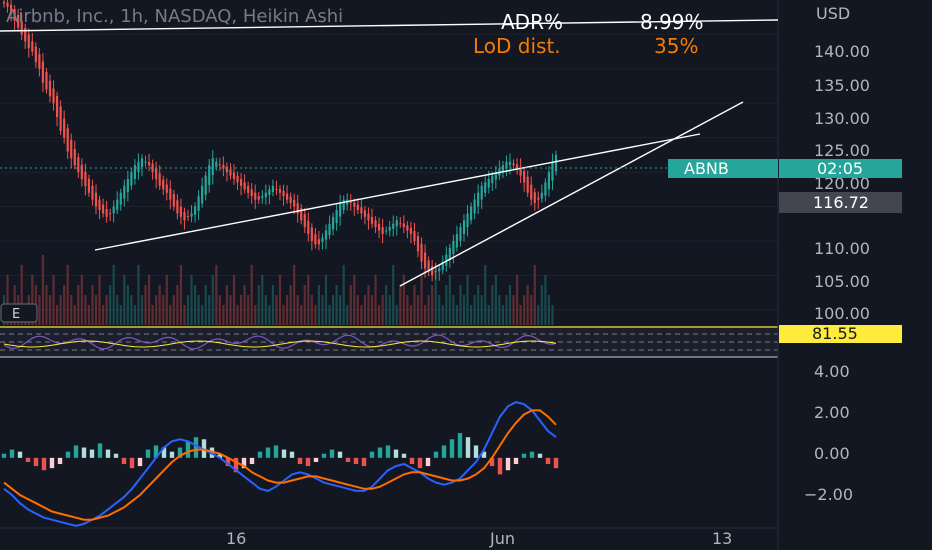 The height and width of the screenshot is (550, 932). What do you see at coordinates (479, 538) in the screenshot?
I see `time-axis: 16 Jun 13` at bounding box center [479, 538].